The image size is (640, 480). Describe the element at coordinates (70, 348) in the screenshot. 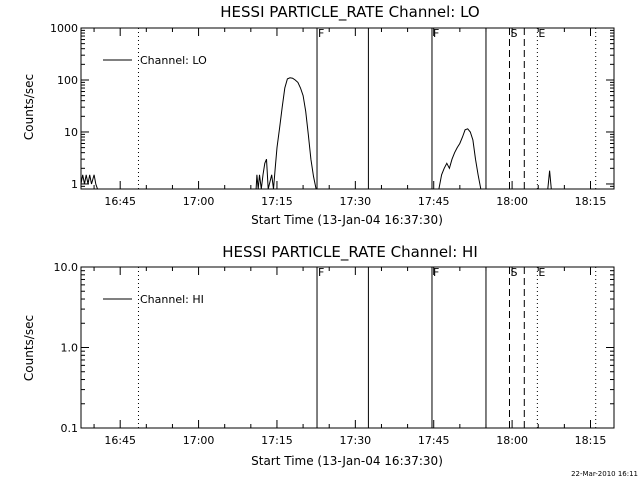

I see `hi-y-tick-label: 1.0` at that location.